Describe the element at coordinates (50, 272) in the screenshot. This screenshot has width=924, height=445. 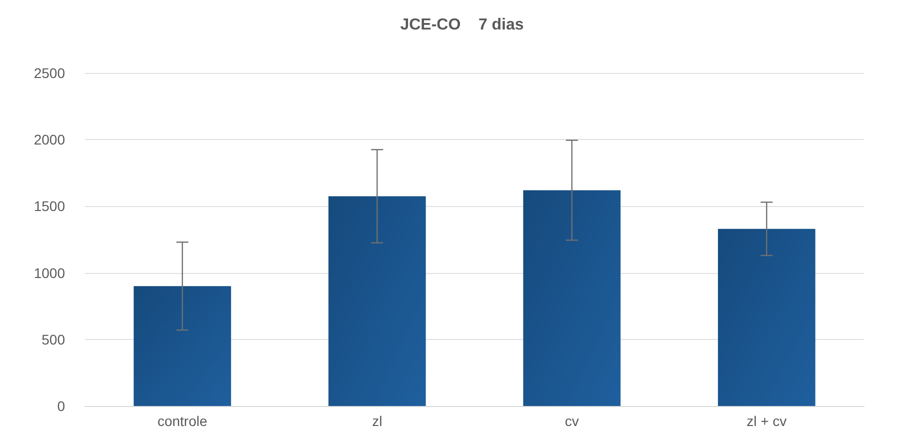
I see `y-tick-label: 1000` at that location.